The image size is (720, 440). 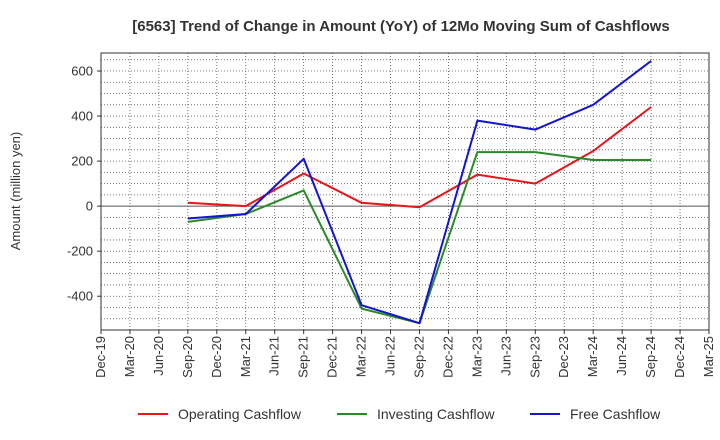 I want to click on x-tick-label: Mar-25, so click(x=708, y=356).